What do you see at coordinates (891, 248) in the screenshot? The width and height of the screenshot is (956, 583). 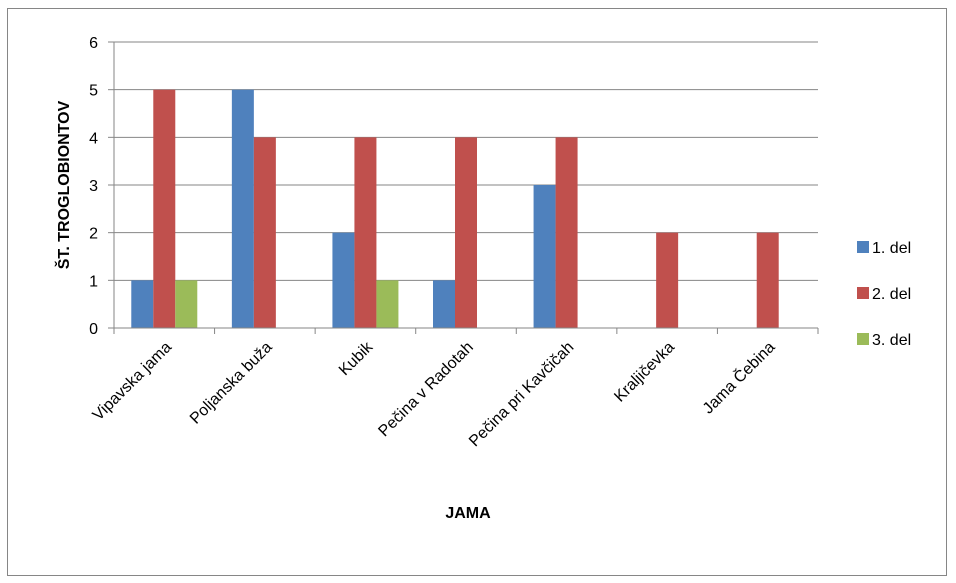 I see `legend-label: 1. del` at bounding box center [891, 248].